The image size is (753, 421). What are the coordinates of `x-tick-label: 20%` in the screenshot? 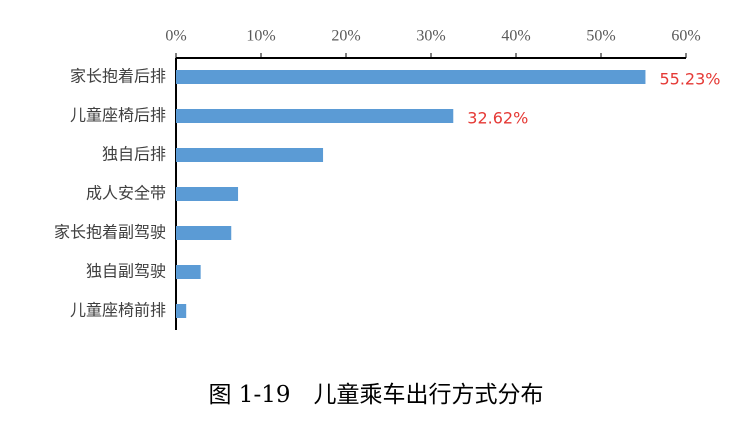 It's located at (345, 36).